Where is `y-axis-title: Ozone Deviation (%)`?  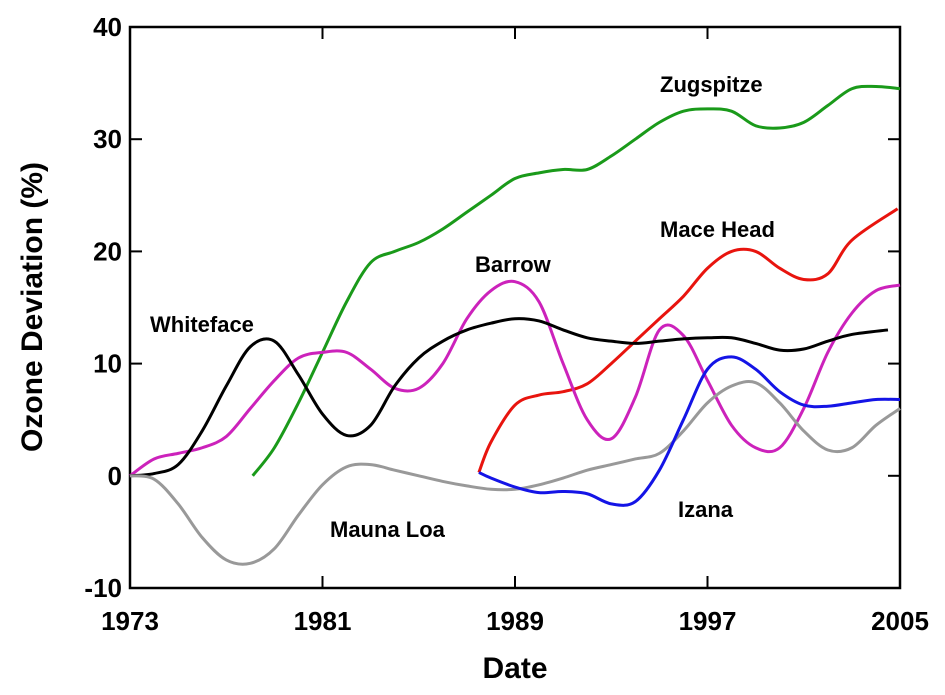
y-axis-title: Ozone Deviation (%) is located at coordinates (32, 307).